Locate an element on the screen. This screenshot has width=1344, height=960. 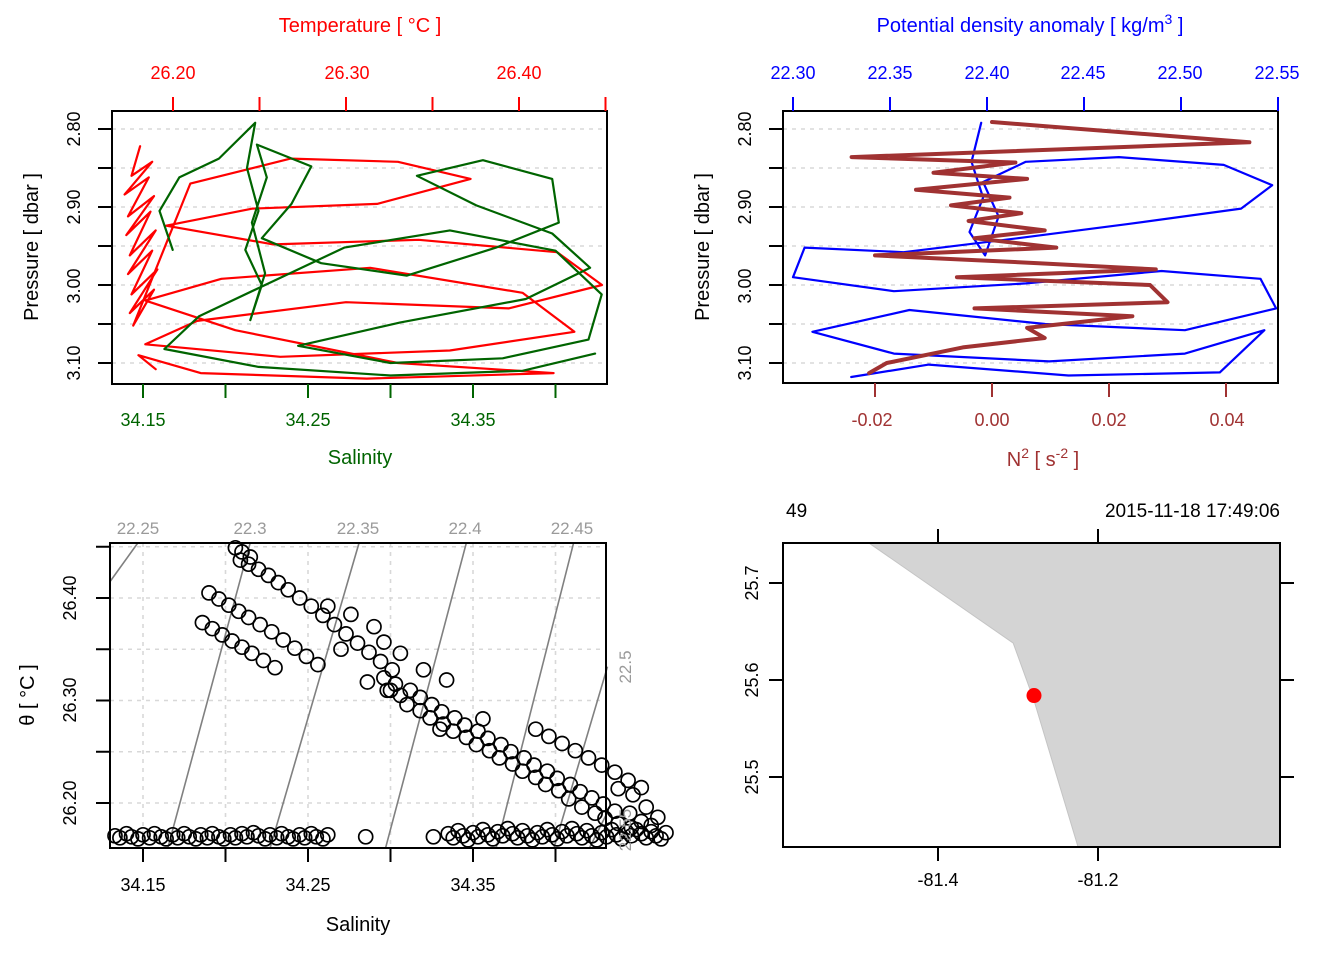
panel-temp-sal-profile is located at coordinates (353, 247).